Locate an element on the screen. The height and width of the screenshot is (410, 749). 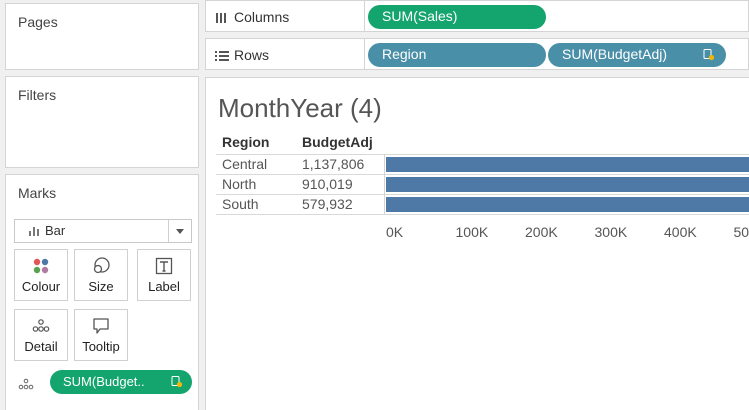
rows-shelf: Rows Region SUM(BudgetAdj) is located at coordinates (477, 54).